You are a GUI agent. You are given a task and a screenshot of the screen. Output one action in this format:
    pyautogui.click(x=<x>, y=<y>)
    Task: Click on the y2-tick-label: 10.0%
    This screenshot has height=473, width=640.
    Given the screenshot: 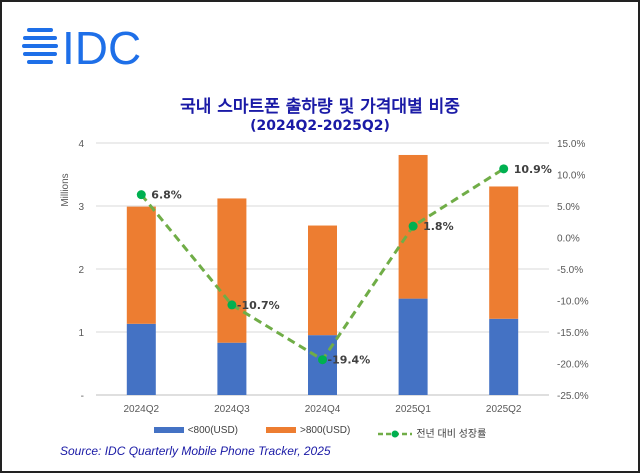 What is the action you would take?
    pyautogui.click(x=571, y=176)
    